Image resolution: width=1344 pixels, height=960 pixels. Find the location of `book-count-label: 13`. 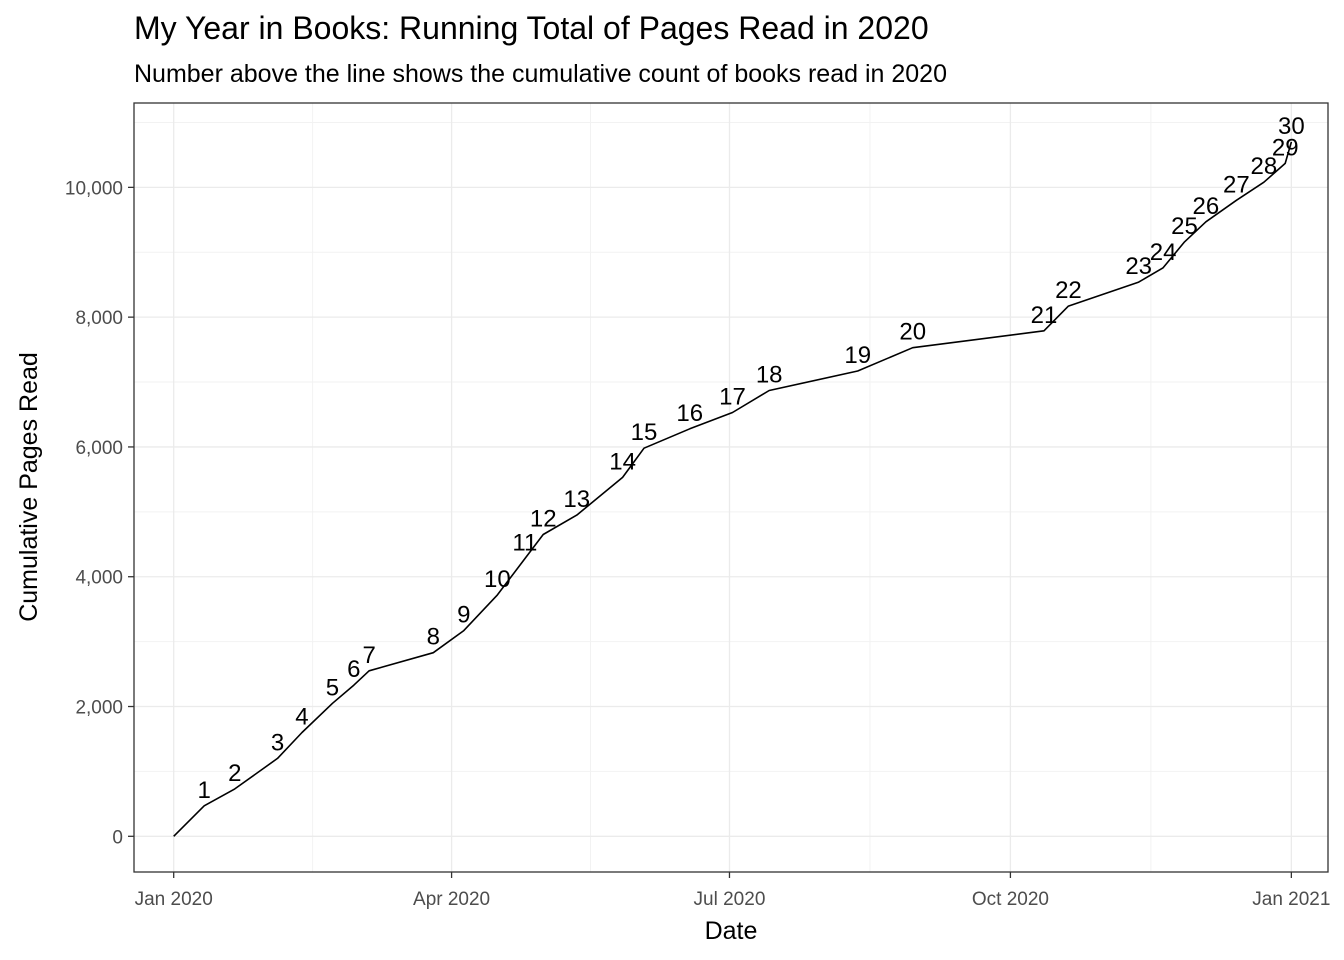

book-count-label: 13 is located at coordinates (576, 499).